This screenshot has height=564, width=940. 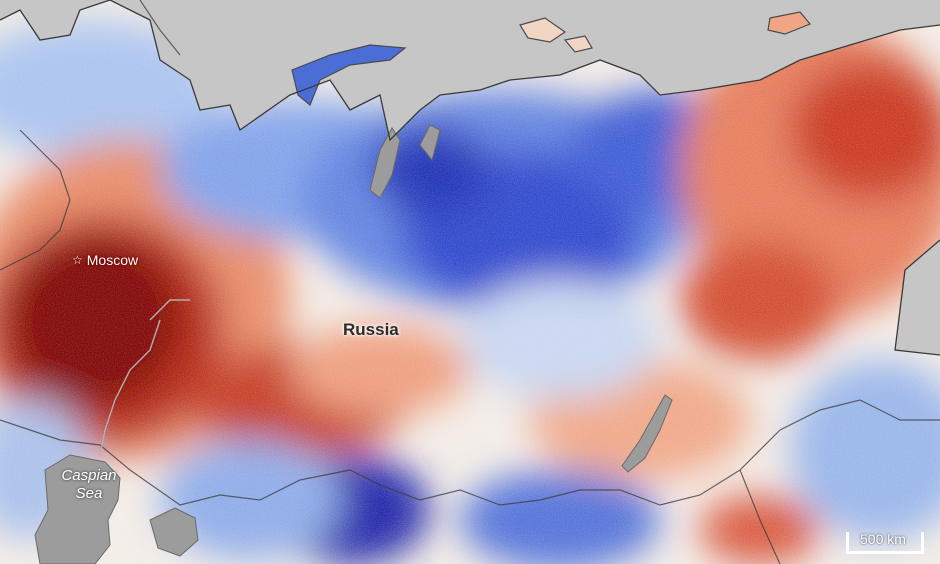 I want to click on pacific-coastline, so click(x=917, y=297).